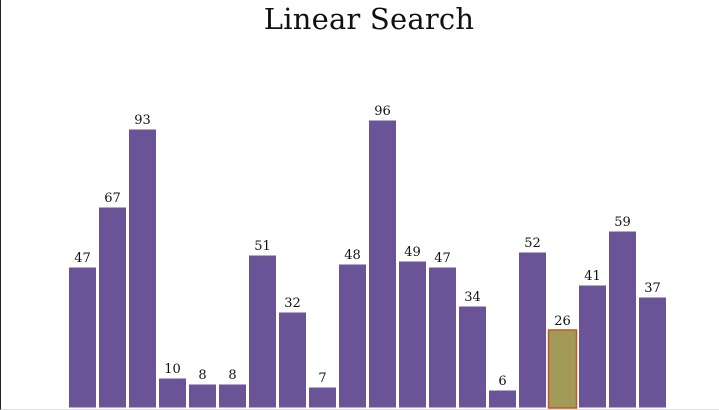  What do you see at coordinates (652, 288) in the screenshot?
I see `bar-value-label: 37` at bounding box center [652, 288].